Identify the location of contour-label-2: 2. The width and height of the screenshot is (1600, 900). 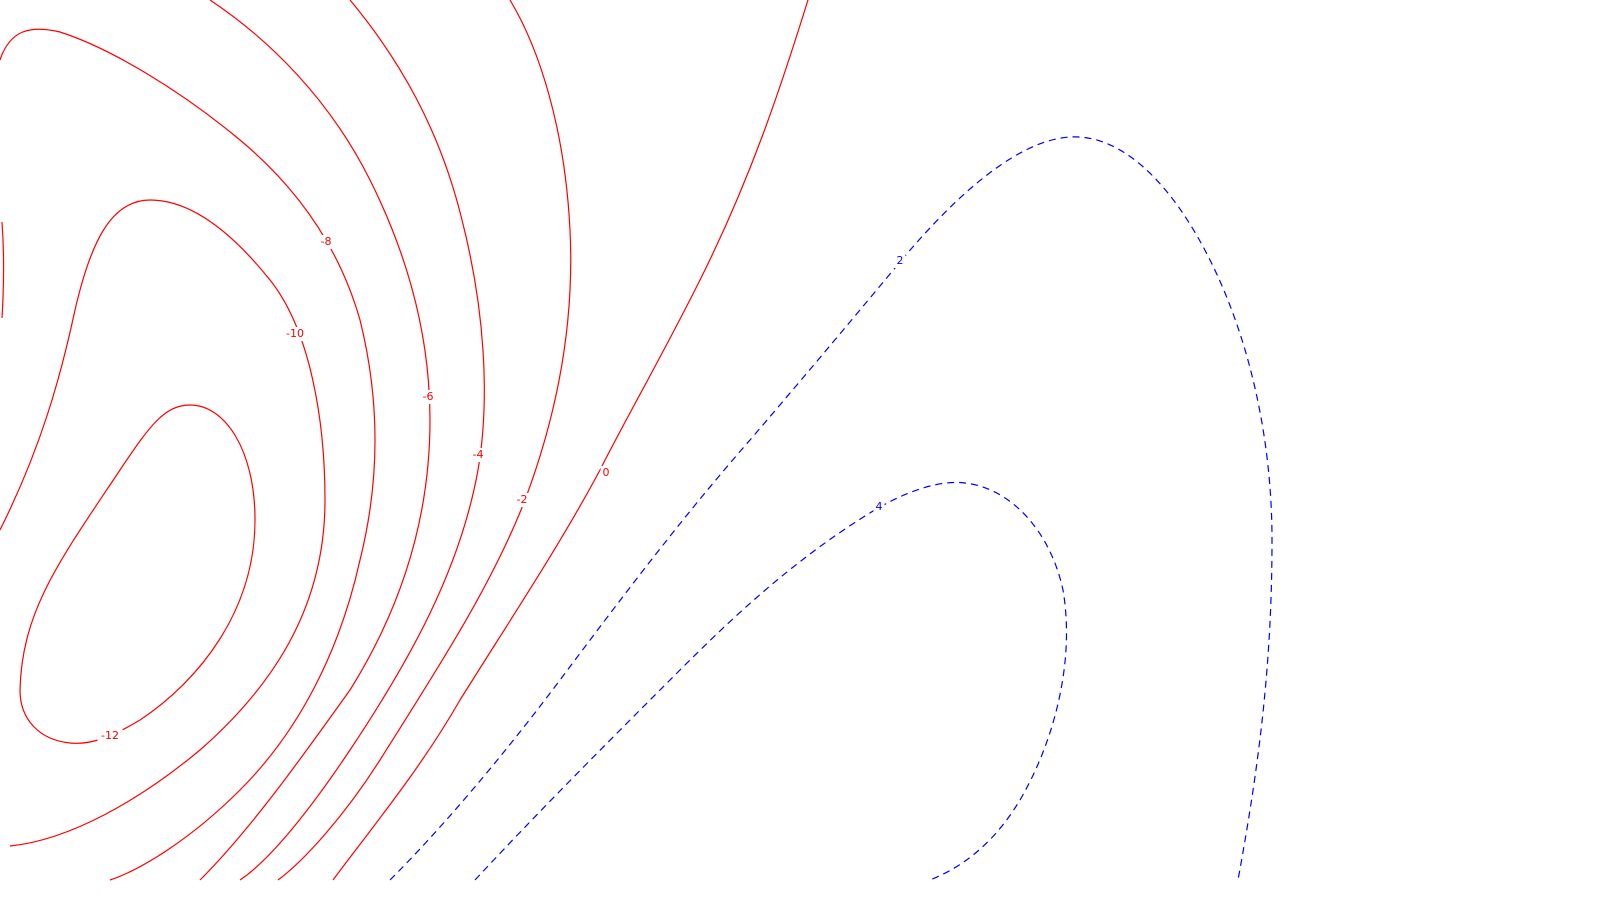
(900, 260).